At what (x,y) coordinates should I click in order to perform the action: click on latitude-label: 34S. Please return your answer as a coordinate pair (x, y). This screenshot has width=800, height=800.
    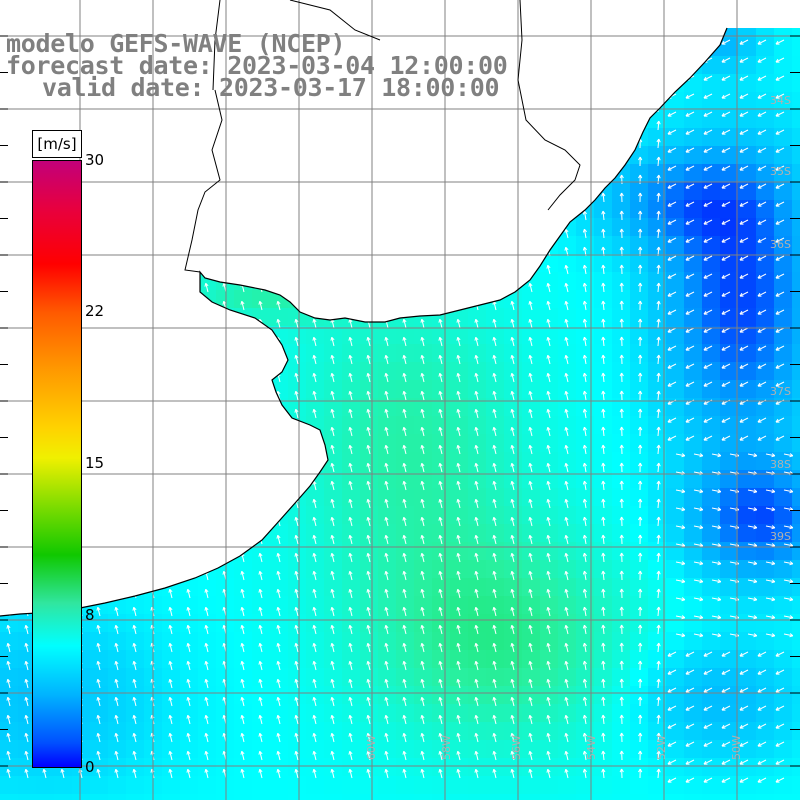
    Looking at the image, I should click on (780, 100).